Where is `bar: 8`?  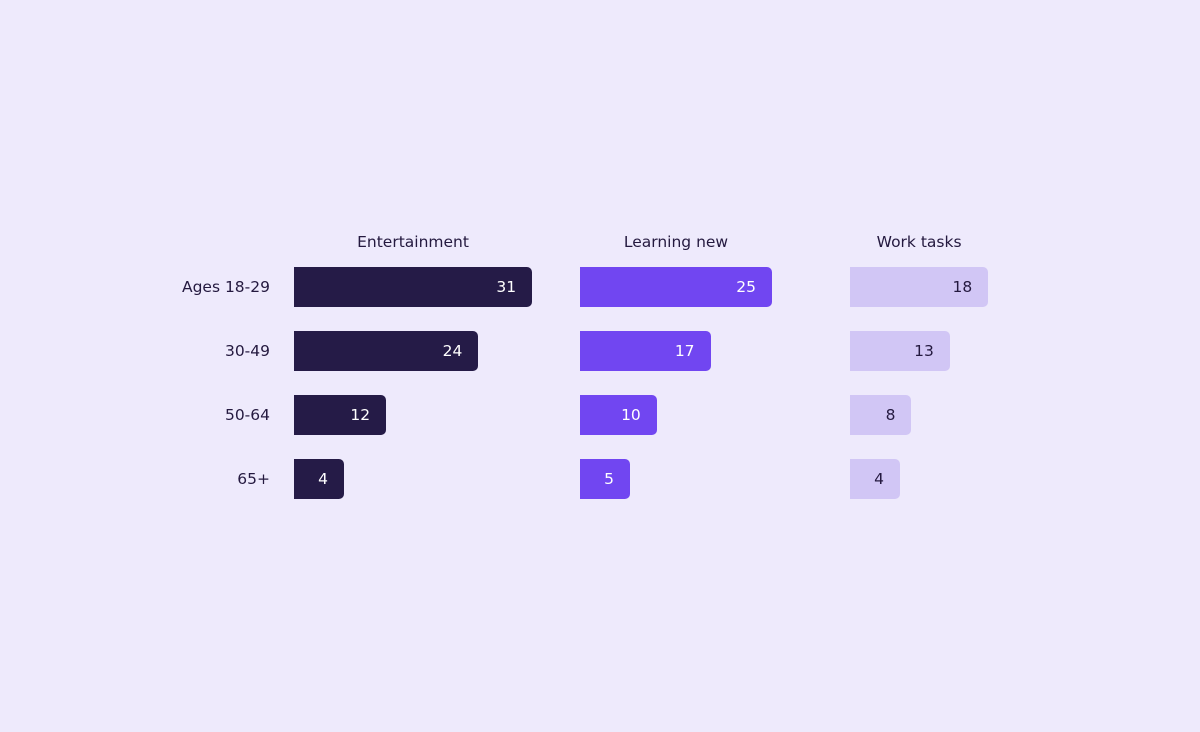
bar: 8 is located at coordinates (881, 415).